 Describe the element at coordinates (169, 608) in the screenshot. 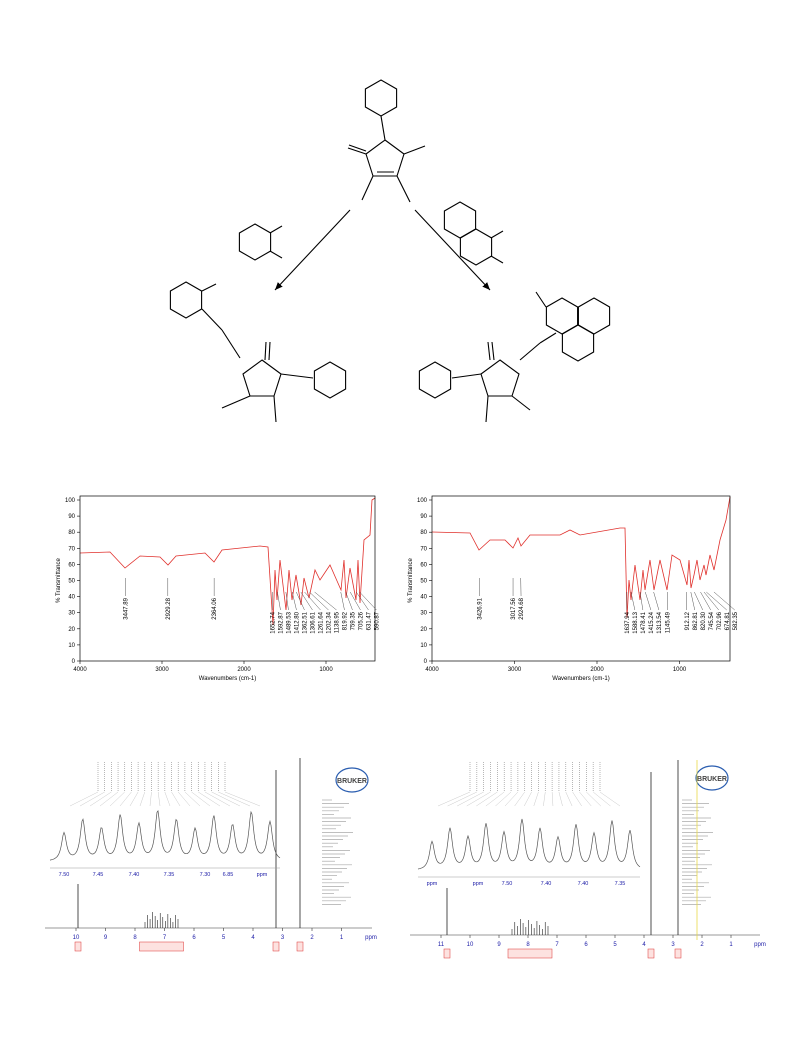

I see `peak-label: 2929.28` at that location.